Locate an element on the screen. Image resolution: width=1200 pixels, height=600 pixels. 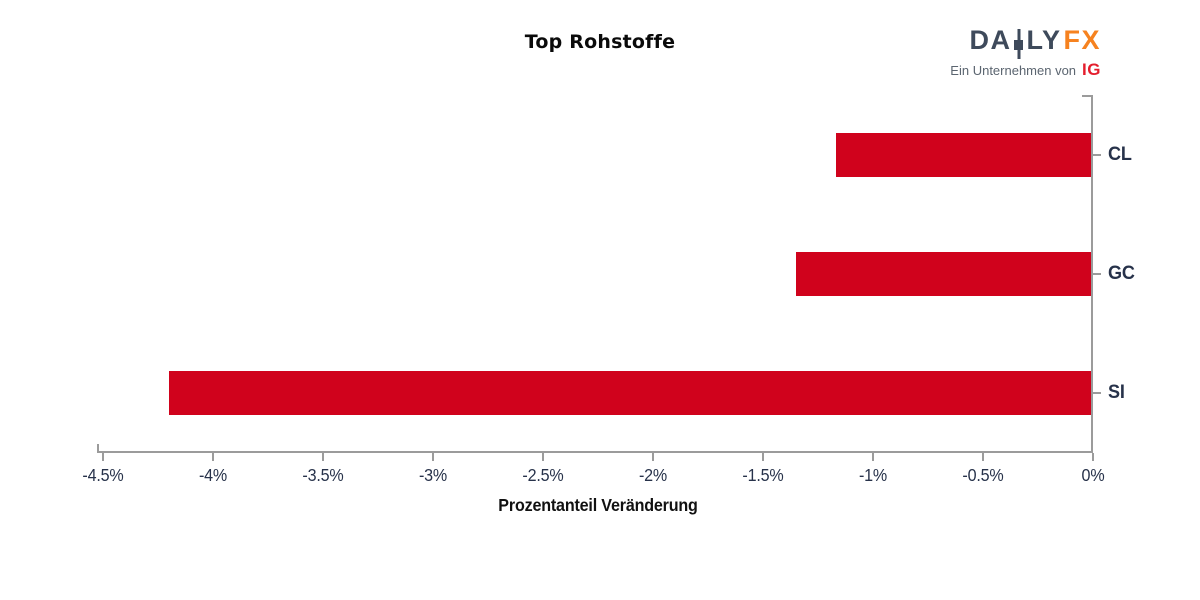
candlestick-icon is located at coordinates (1019, 44).